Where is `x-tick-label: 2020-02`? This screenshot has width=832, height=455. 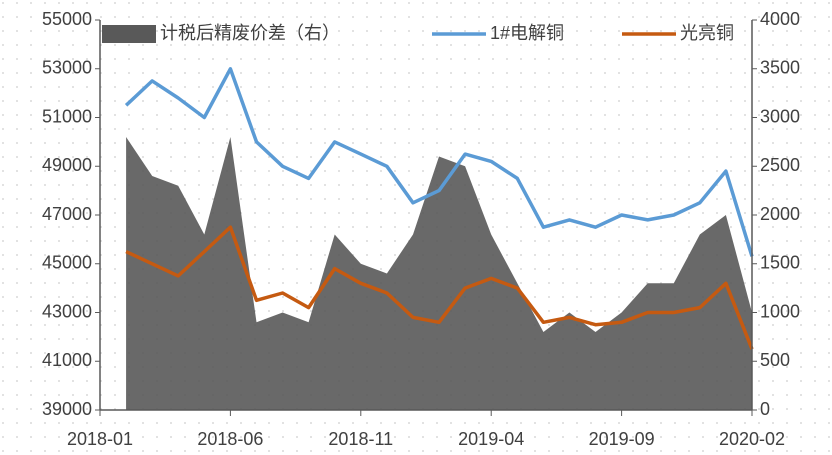 x-tick-label: 2020-02 is located at coordinates (752, 439).